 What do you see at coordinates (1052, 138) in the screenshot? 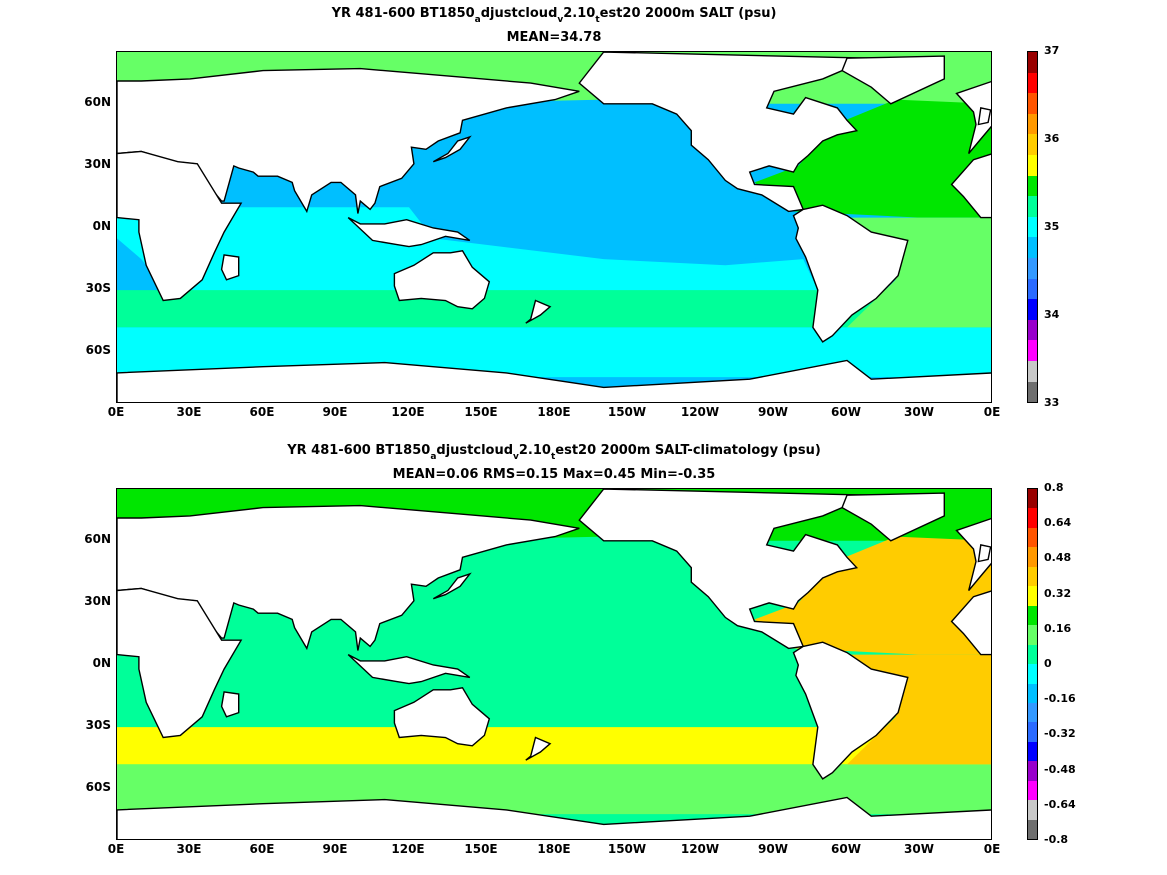
I see `colorbar-label: 36` at bounding box center [1052, 138].